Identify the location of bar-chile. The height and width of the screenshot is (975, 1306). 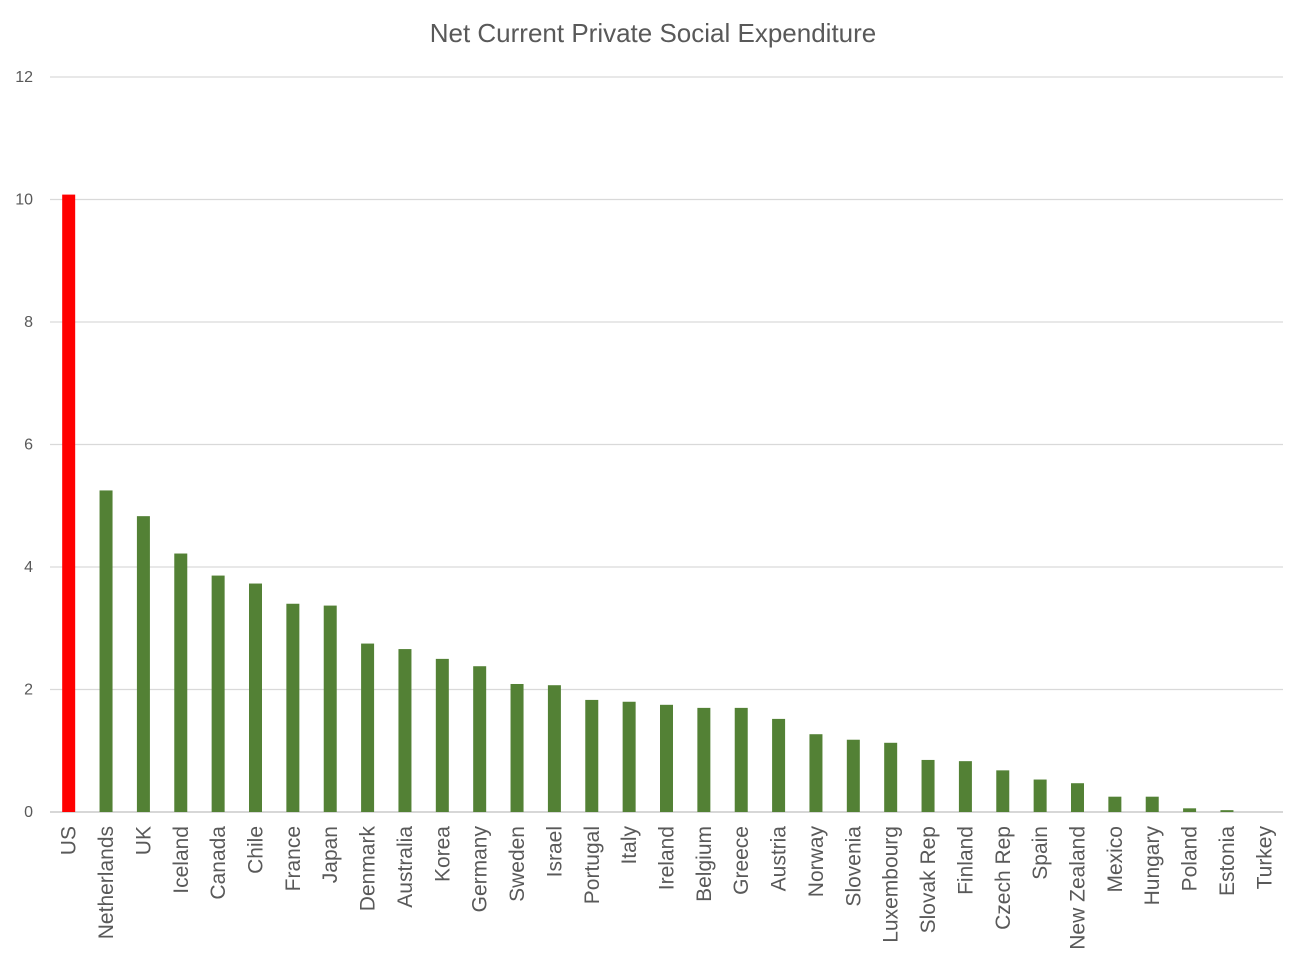
(255, 697).